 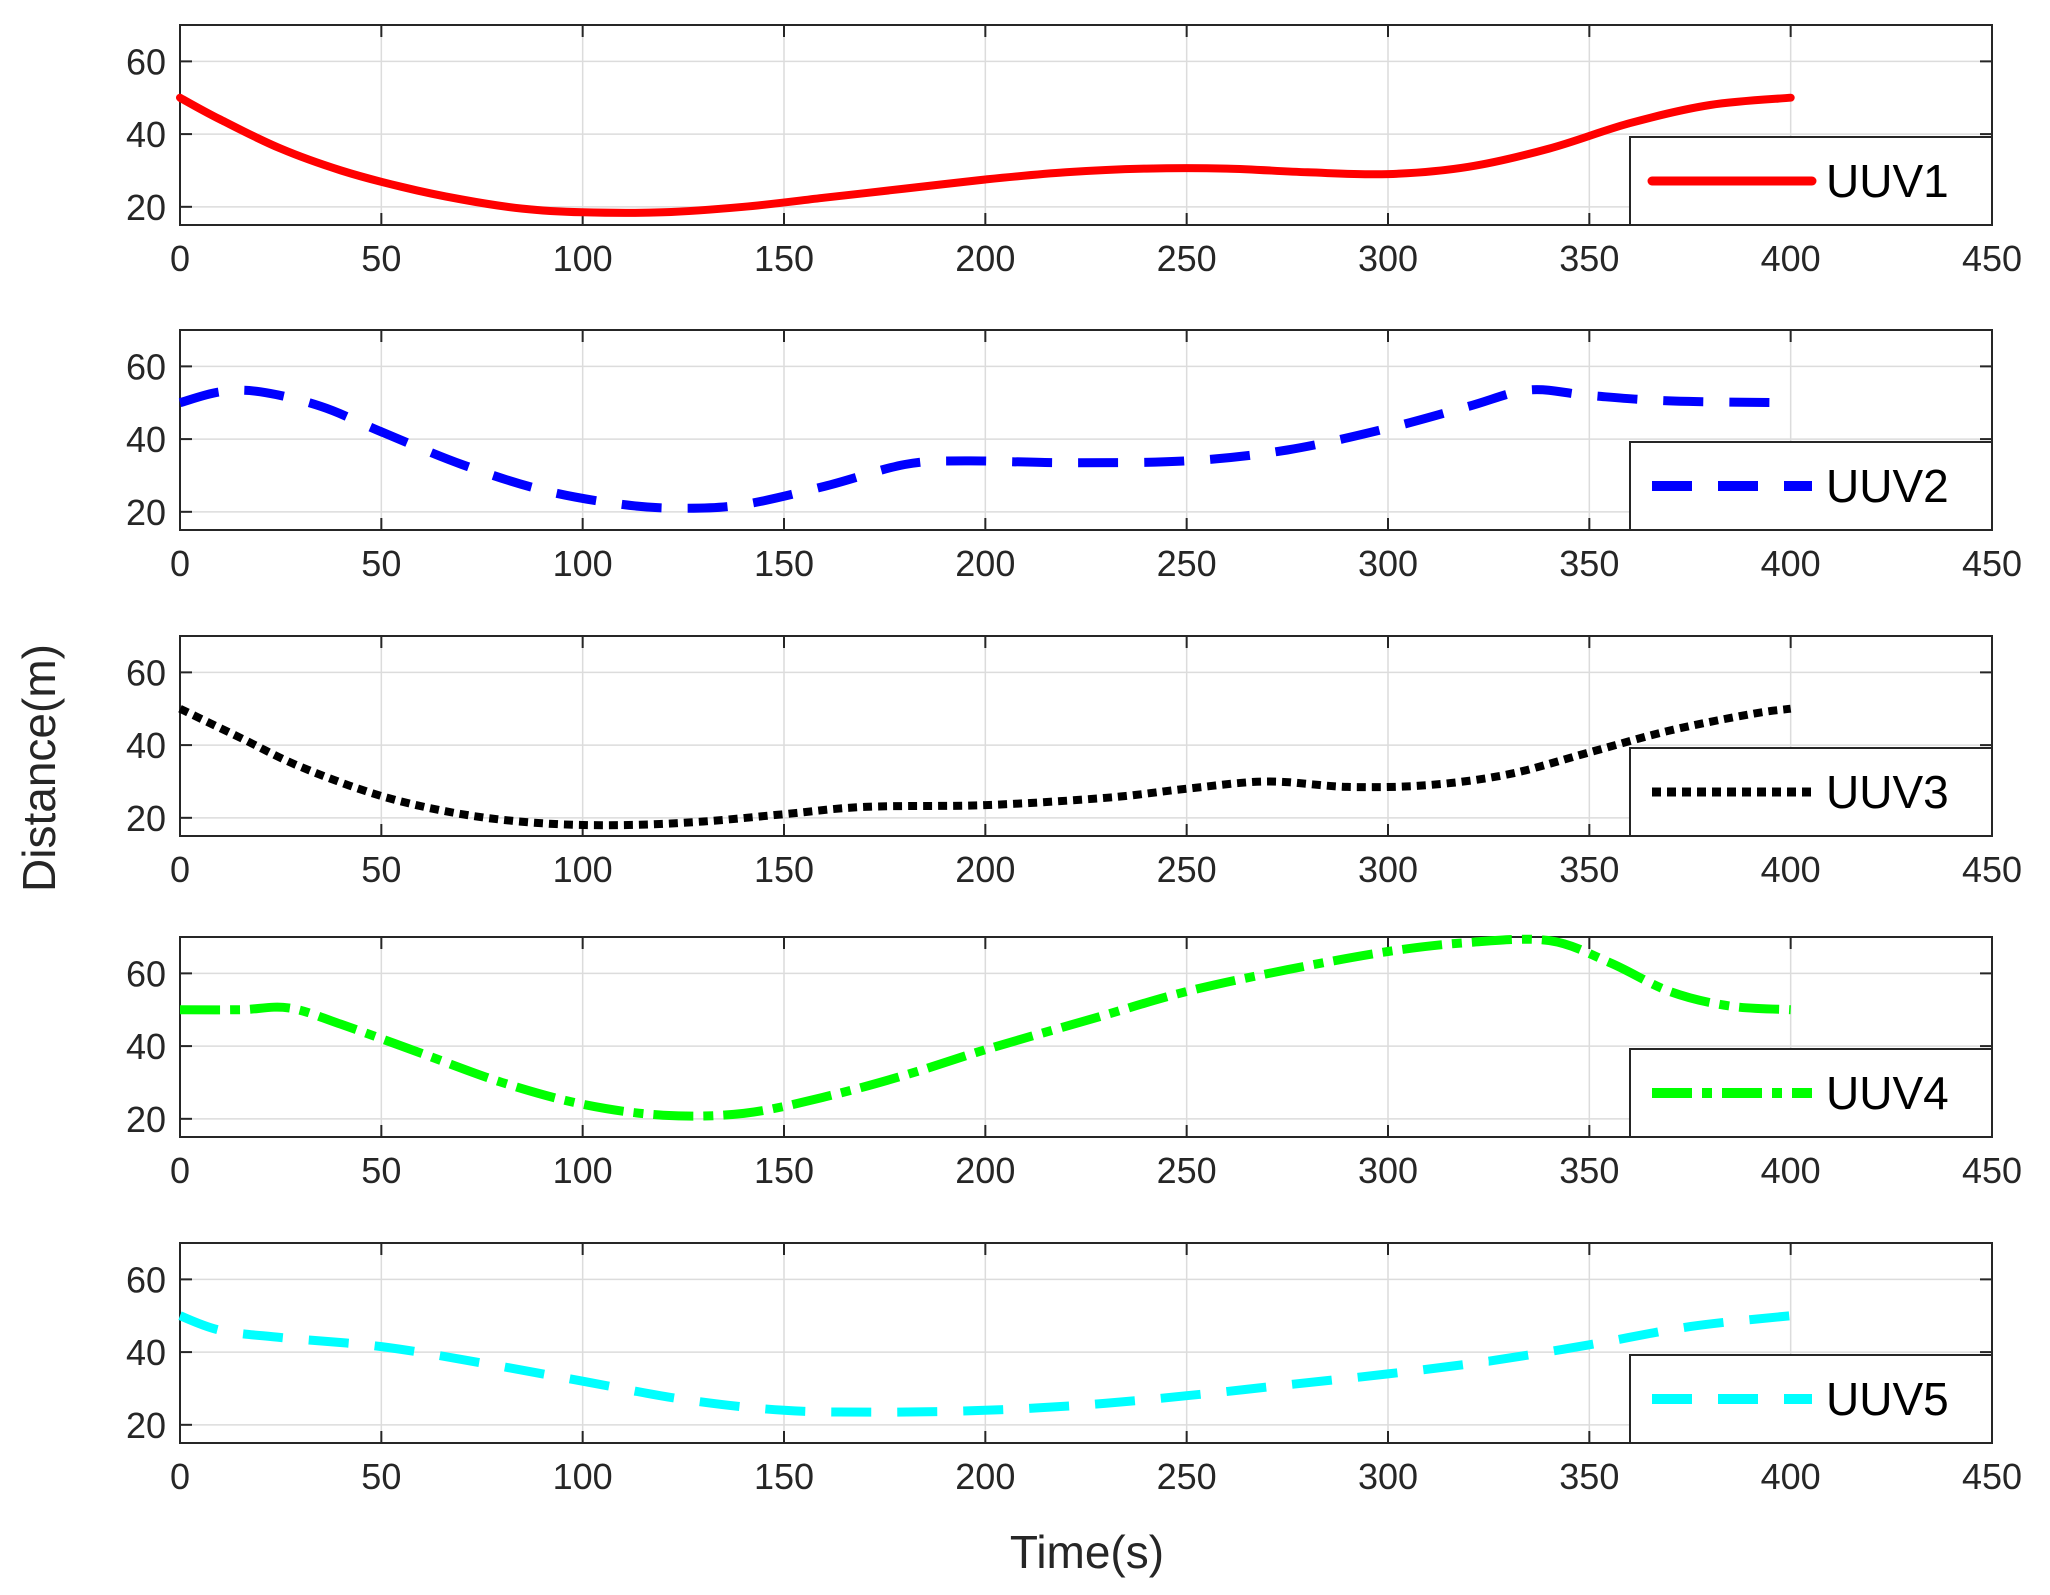 I want to click on legend: UUV4, so click(x=1811, y=1093).